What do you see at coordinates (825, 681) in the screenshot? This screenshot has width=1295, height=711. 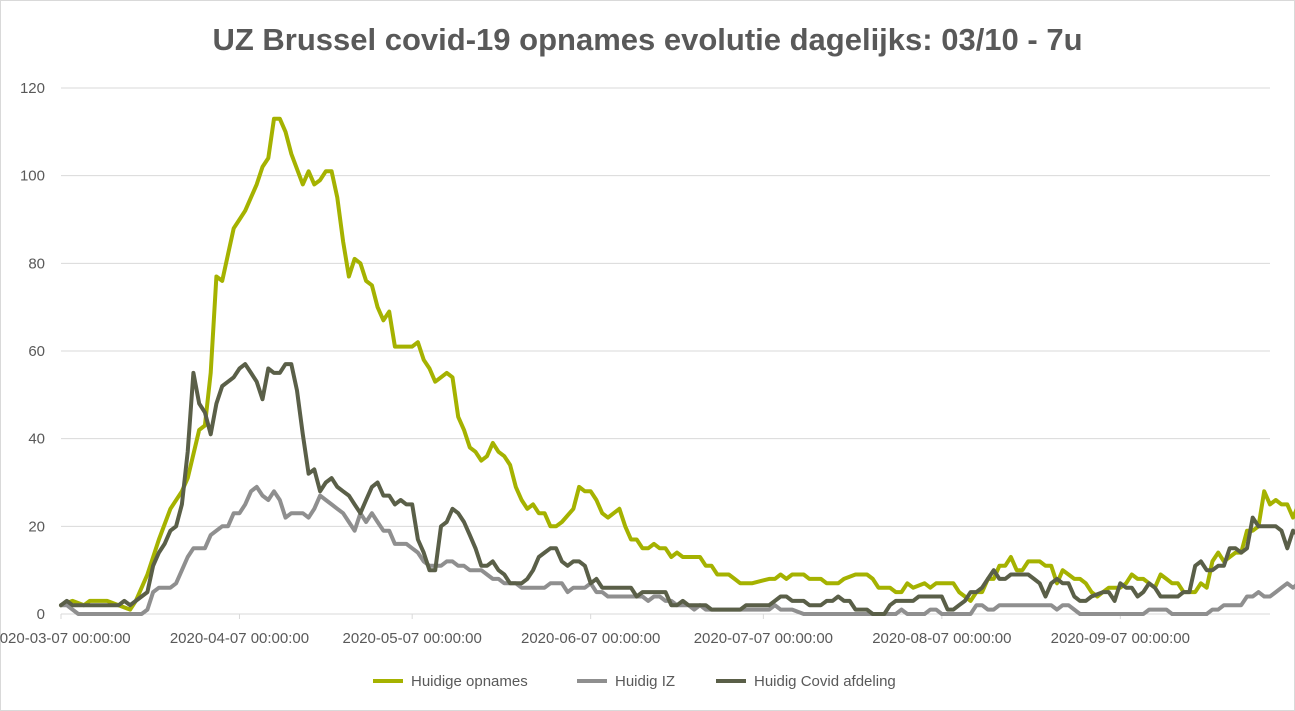 I see `legend-label-3: Huidig Covid afdeling` at bounding box center [825, 681].